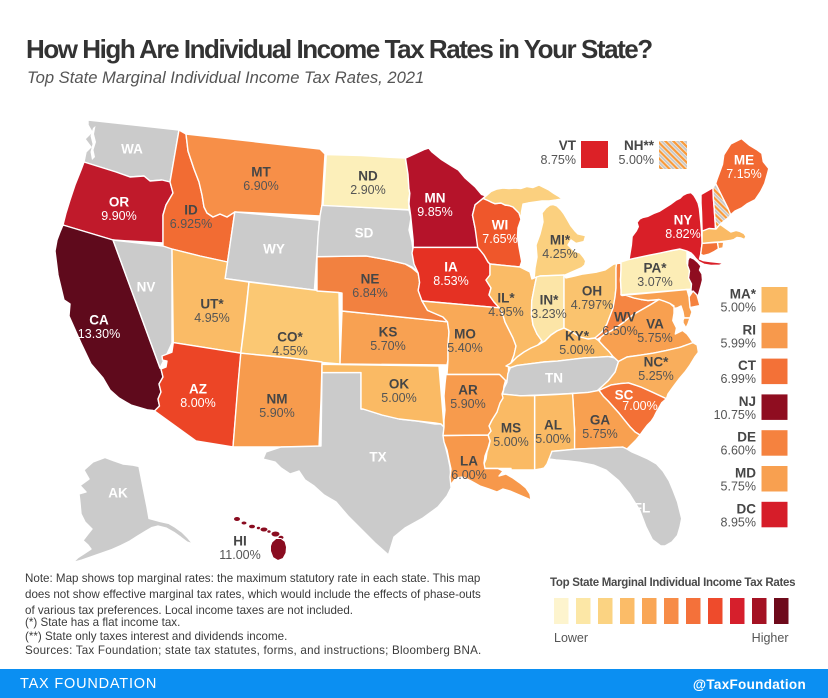 The image size is (828, 698). Describe the element at coordinates (738, 343) in the screenshot. I see `svg-text: 5.99%` at that location.